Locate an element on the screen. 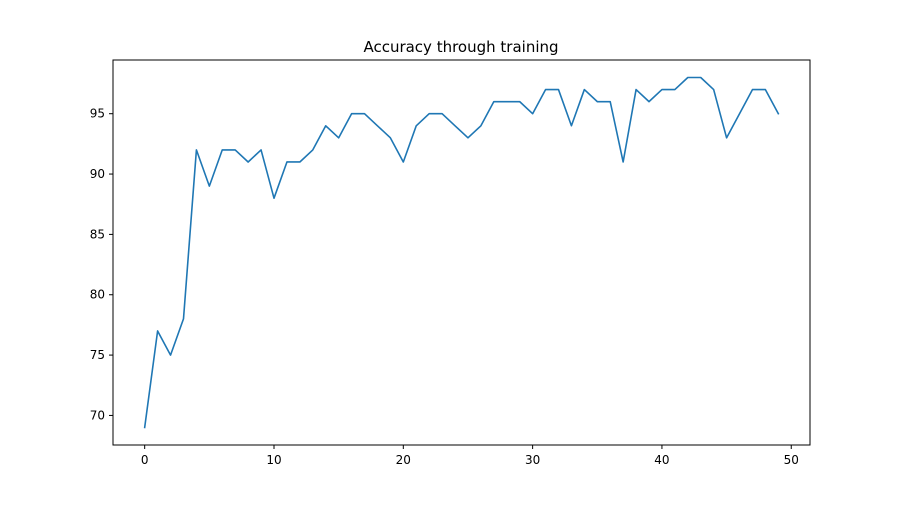 The height and width of the screenshot is (505, 900). y-tick-label: 90 is located at coordinates (97, 174).